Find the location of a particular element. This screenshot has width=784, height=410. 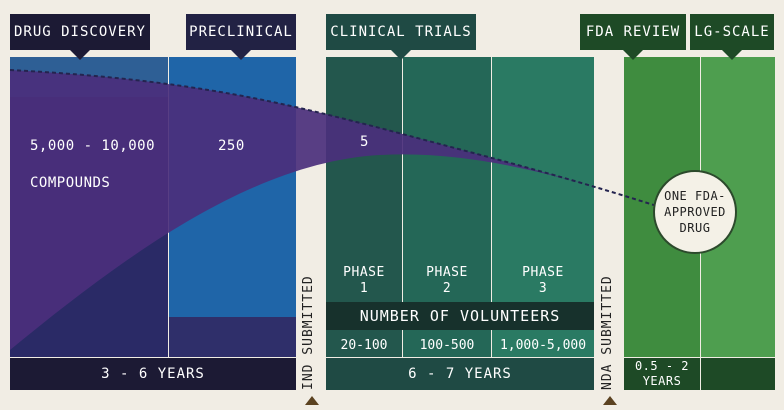

clinical-count: 5 is located at coordinates (364, 142).